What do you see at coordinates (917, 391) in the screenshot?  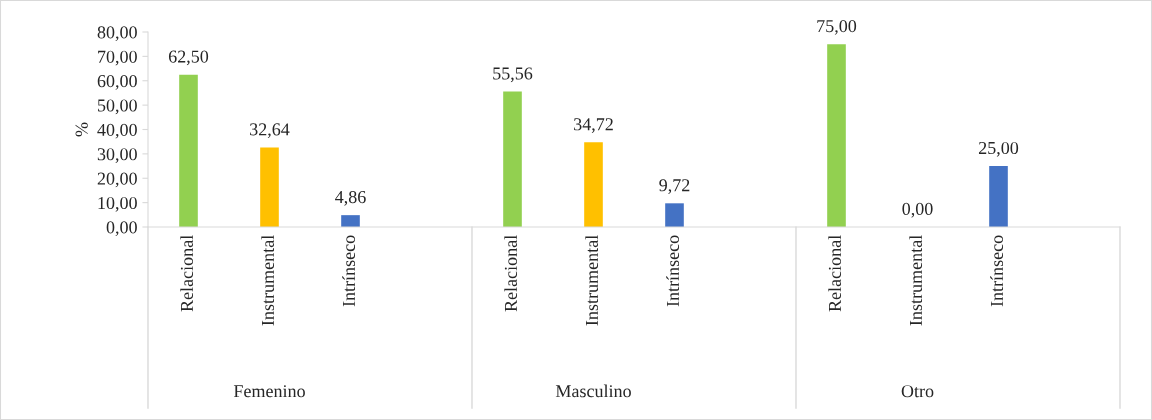 I see `text: Otro` at bounding box center [917, 391].